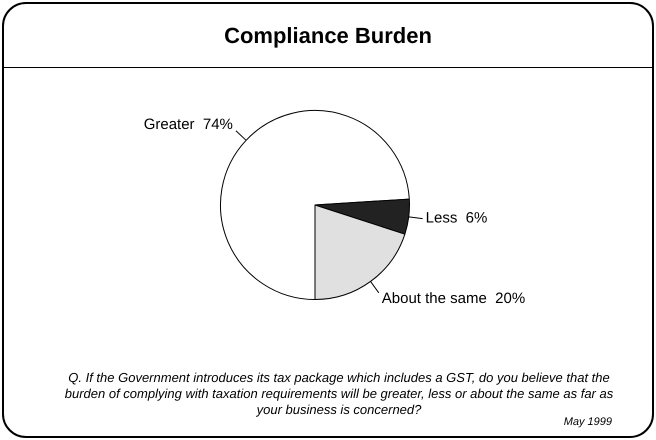 The width and height of the screenshot is (656, 440). Describe the element at coordinates (188, 124) in the screenshot. I see `slice-label: Greater 74%` at that location.